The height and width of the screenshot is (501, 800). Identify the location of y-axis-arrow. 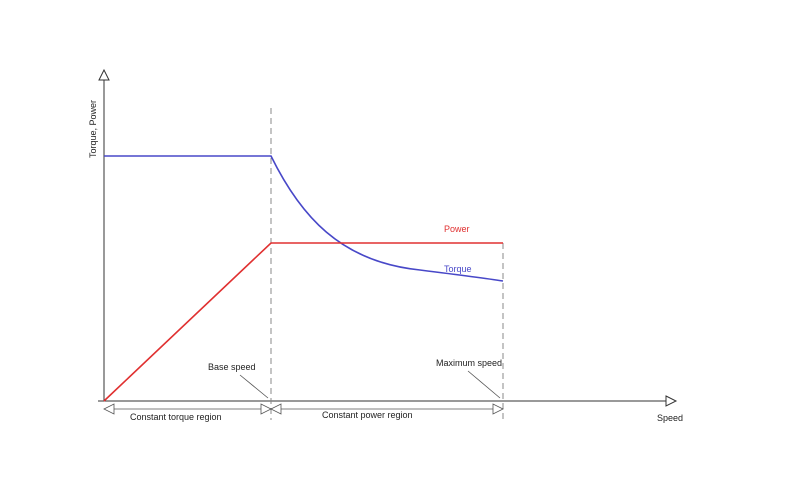
(104, 74).